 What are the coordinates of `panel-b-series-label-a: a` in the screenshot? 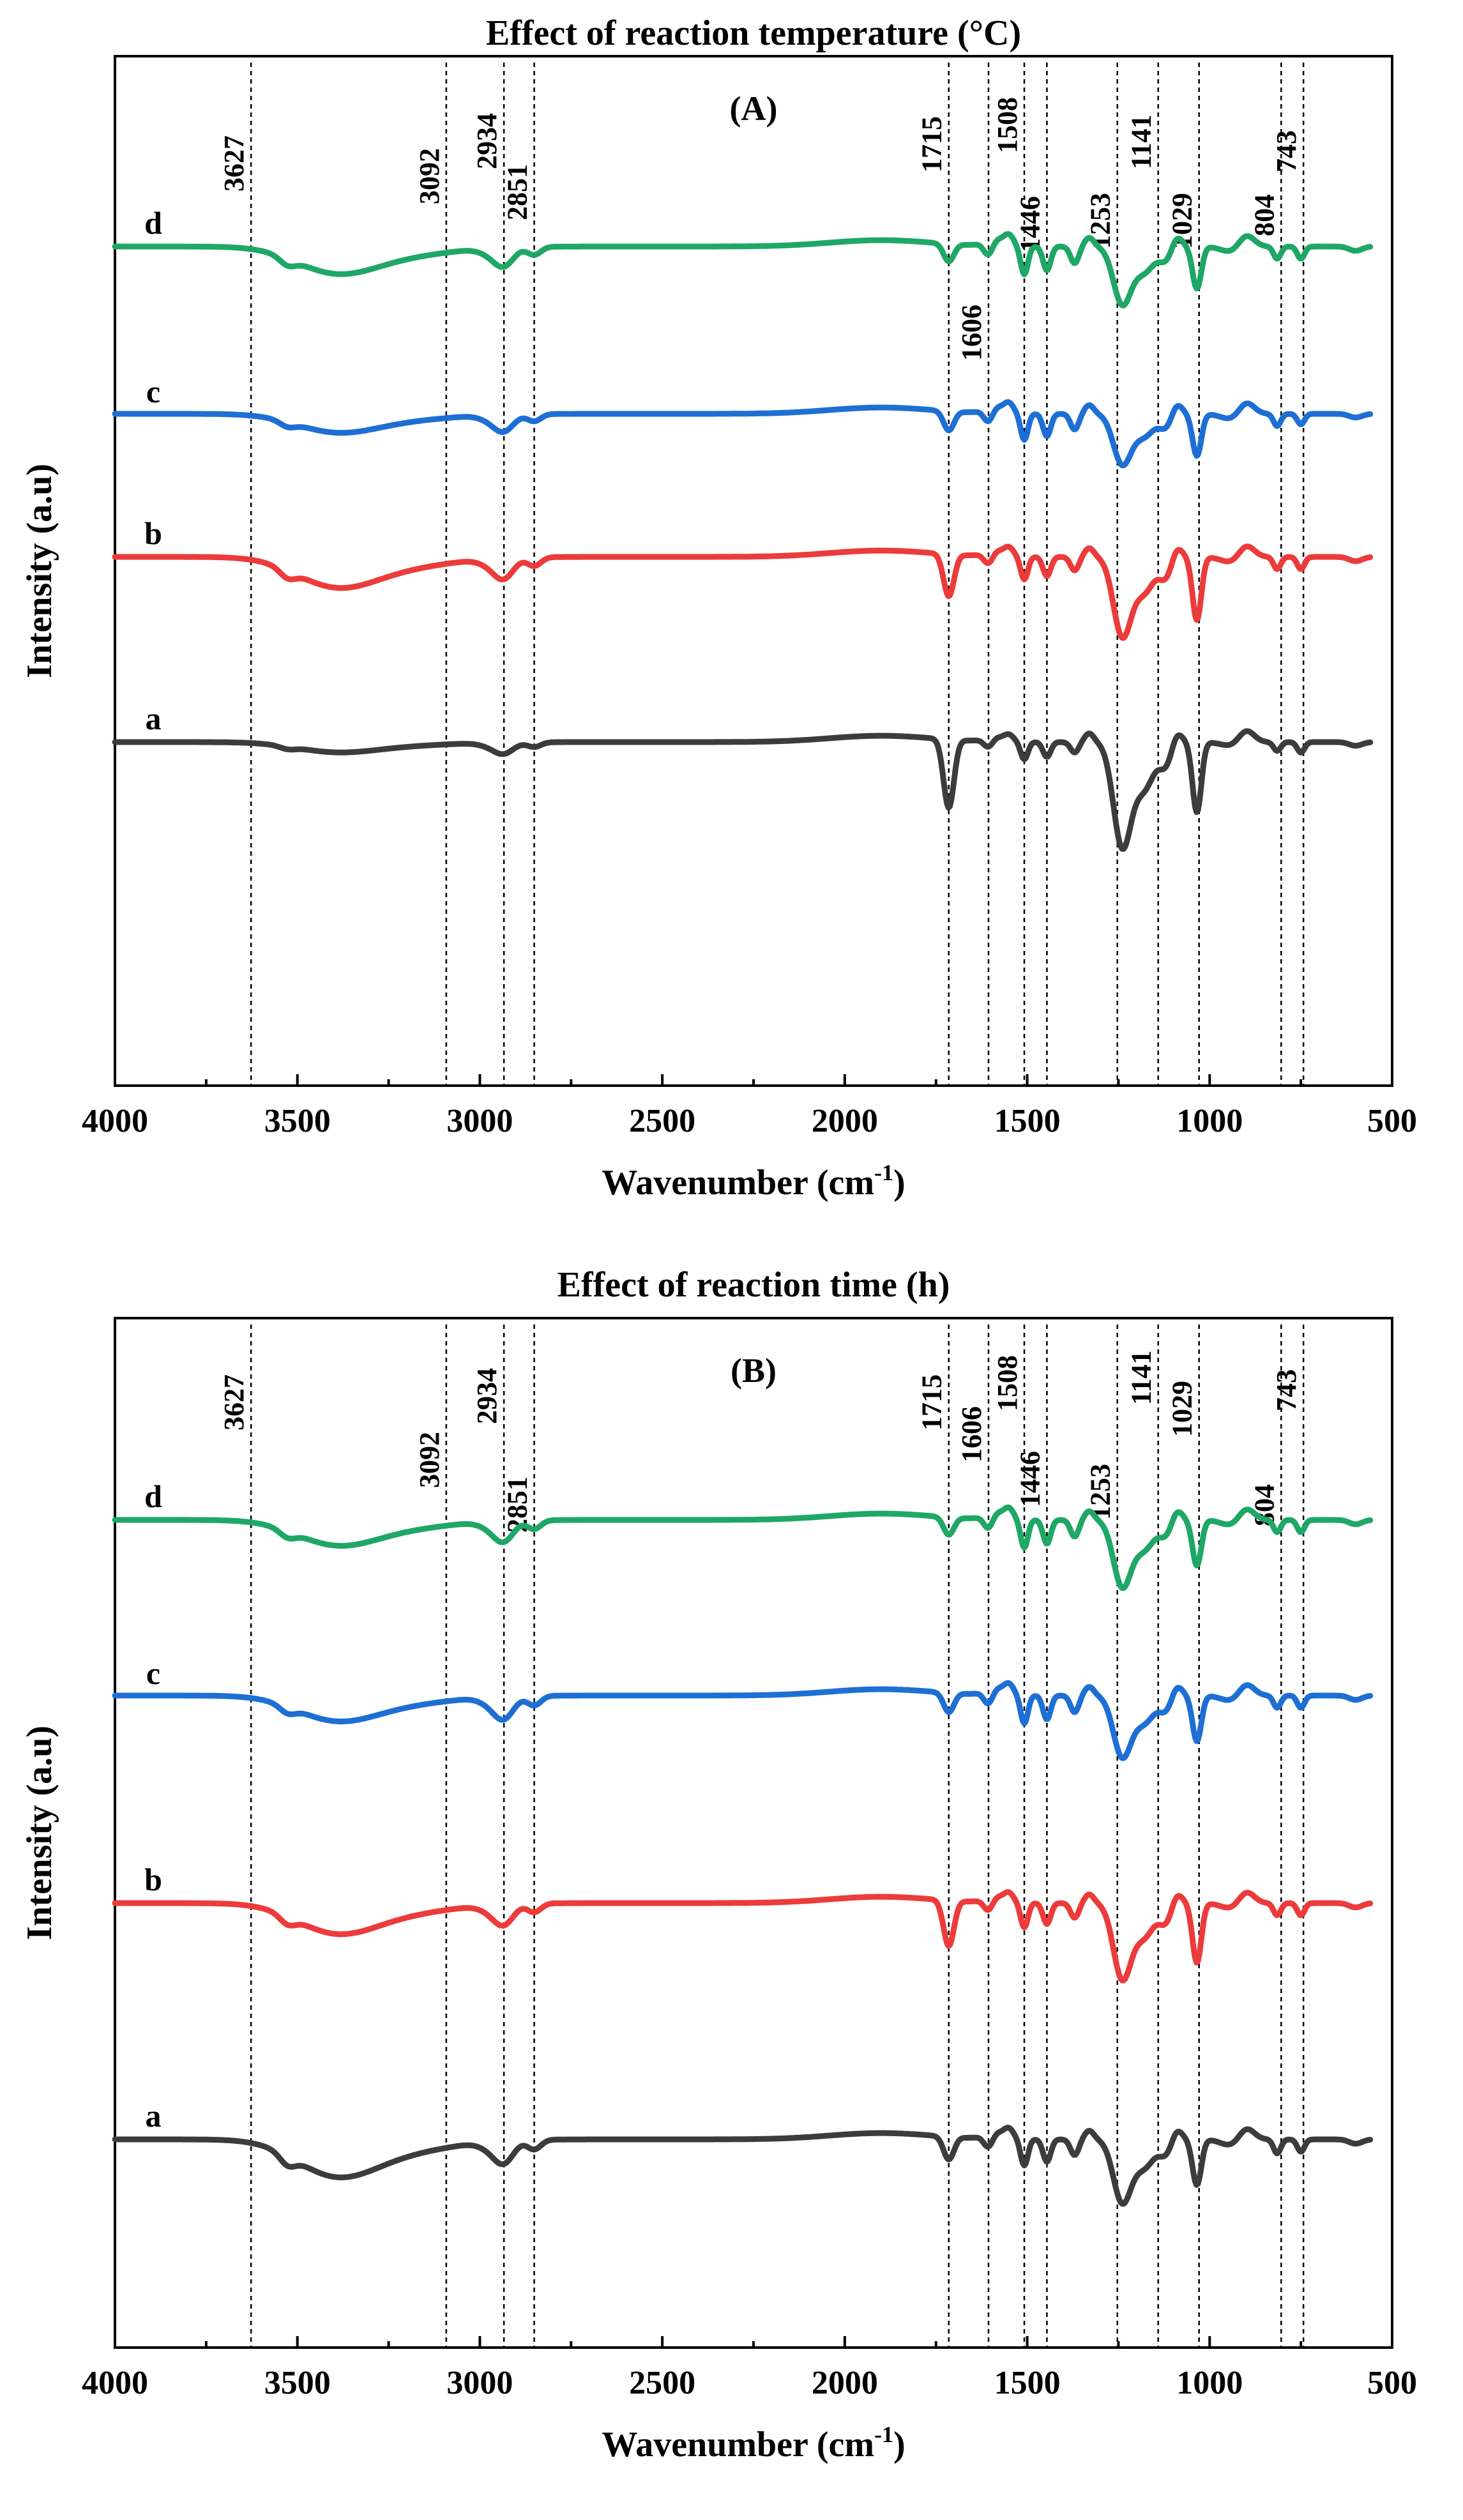 It's located at (154, 2116).